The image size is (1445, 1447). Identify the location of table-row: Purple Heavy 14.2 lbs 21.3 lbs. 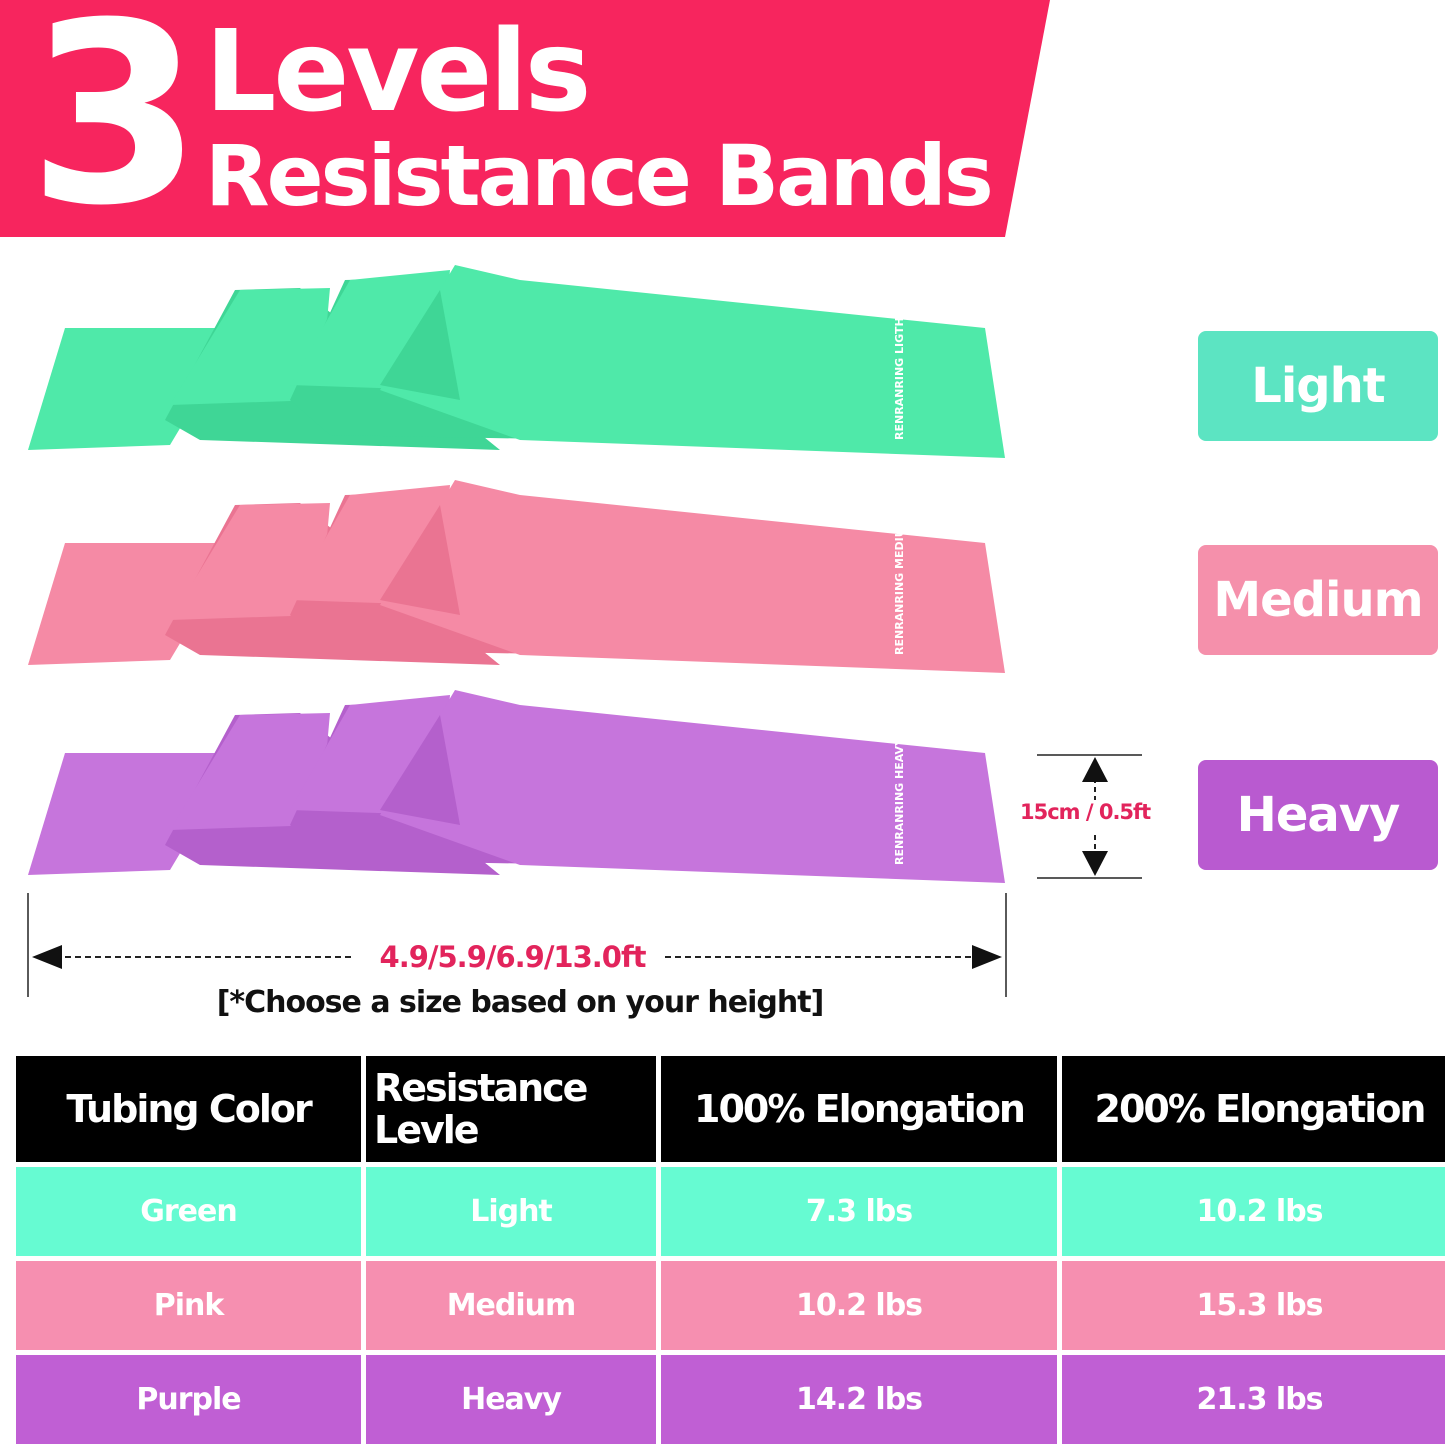
(730, 1399).